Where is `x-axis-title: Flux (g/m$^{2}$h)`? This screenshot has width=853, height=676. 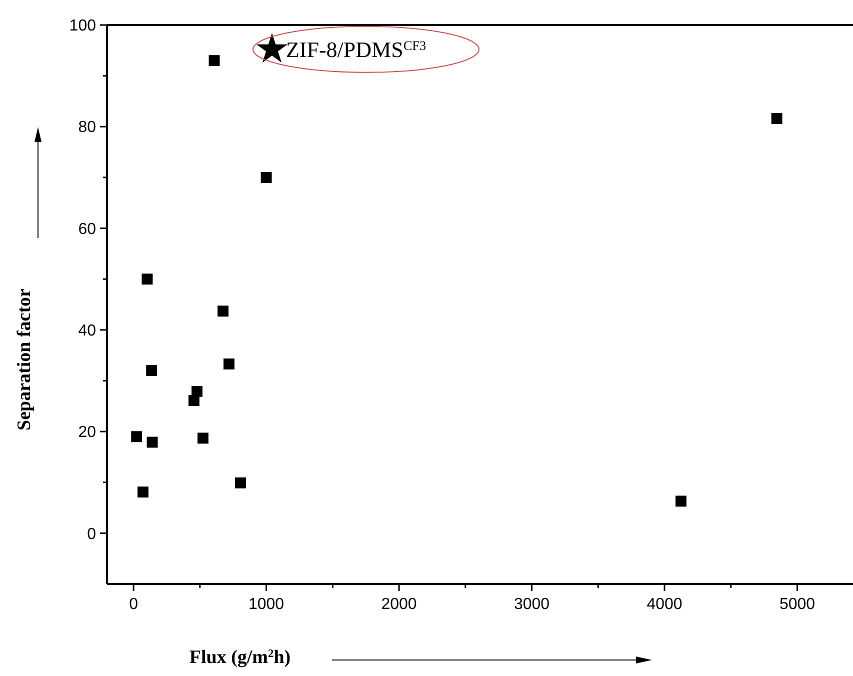 x-axis-title: Flux (g/m$^{2}$h) is located at coordinates (240, 657).